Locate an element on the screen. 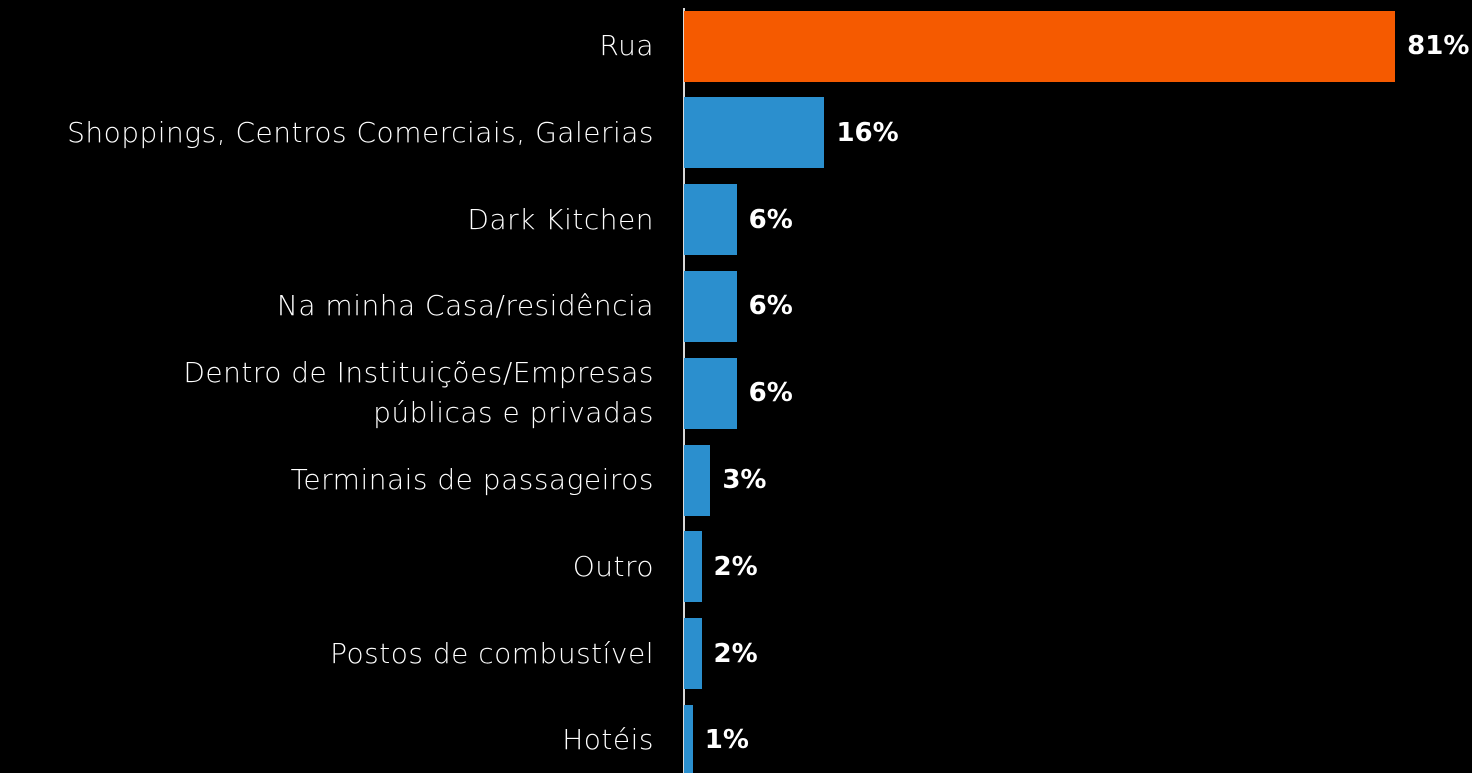  category-label: Na minha Casa/residência is located at coordinates (465, 306).